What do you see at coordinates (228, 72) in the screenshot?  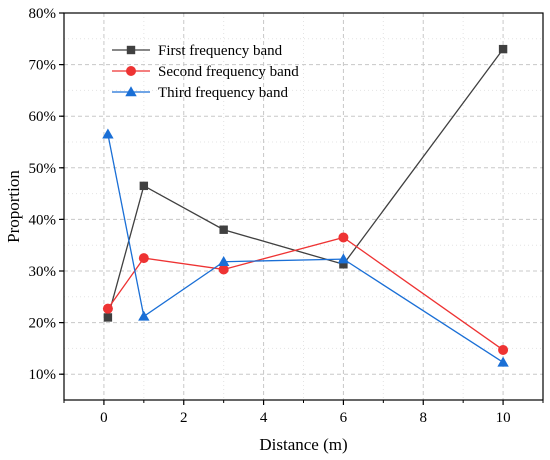 I see `legend-label: Second frequency band` at bounding box center [228, 72].